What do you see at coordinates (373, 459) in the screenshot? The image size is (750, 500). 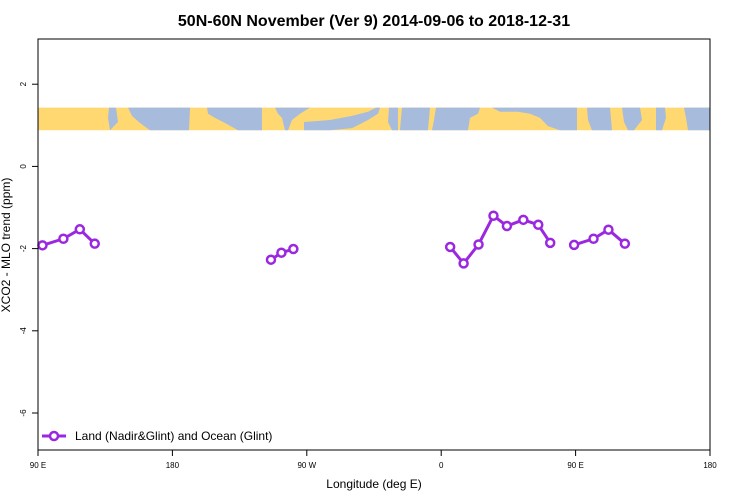 I see `x-axis: 90 E 180 90 W 0 90 E 180` at bounding box center [373, 459].